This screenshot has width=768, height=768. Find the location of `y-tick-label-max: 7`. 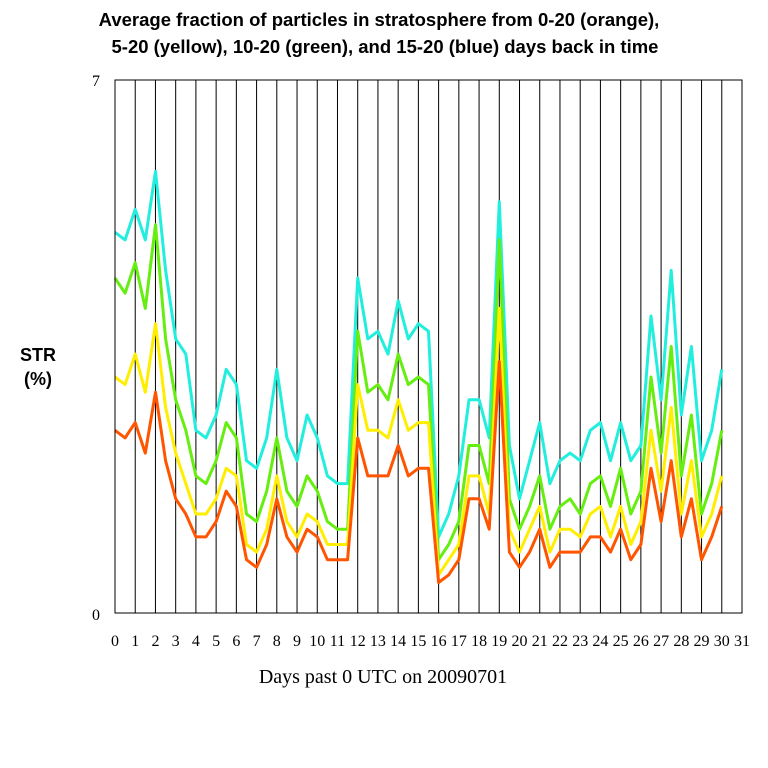

y-tick-label-max: 7 is located at coordinates (96, 81).